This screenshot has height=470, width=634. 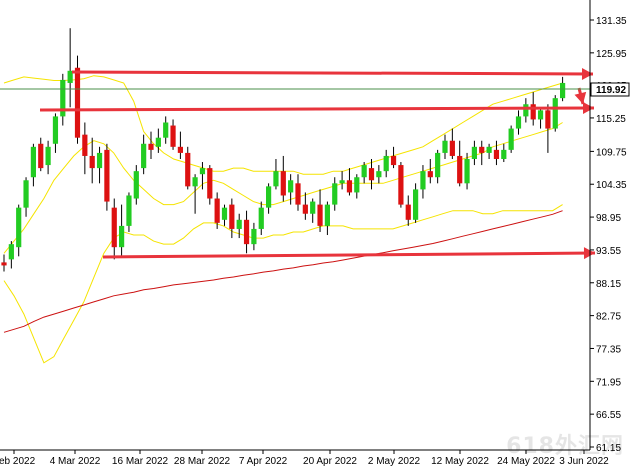 What do you see at coordinates (580, 96) in the screenshot?
I see `small-down-arrow` at bounding box center [580, 96].